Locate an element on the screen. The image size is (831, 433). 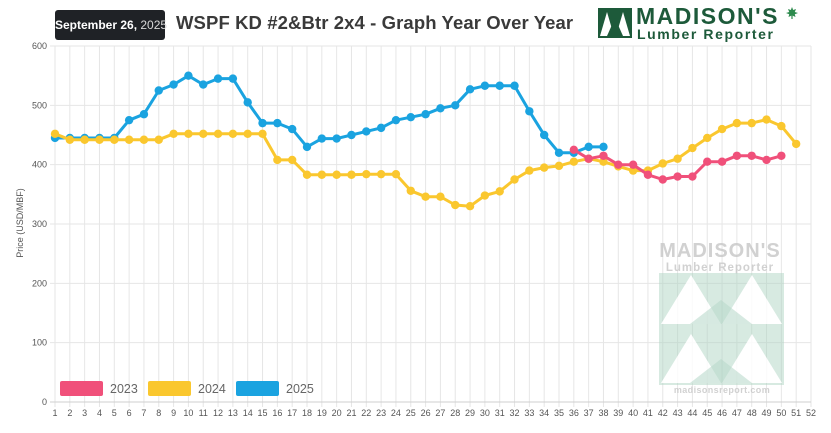
x-tick-label: 20 is located at coordinates (337, 413).